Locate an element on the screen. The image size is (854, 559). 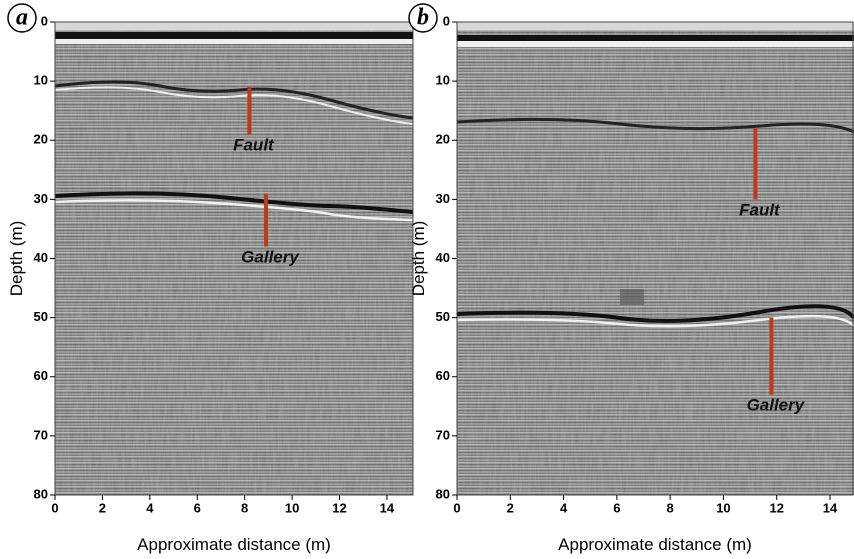
panel-label: b is located at coordinates (423, 18).